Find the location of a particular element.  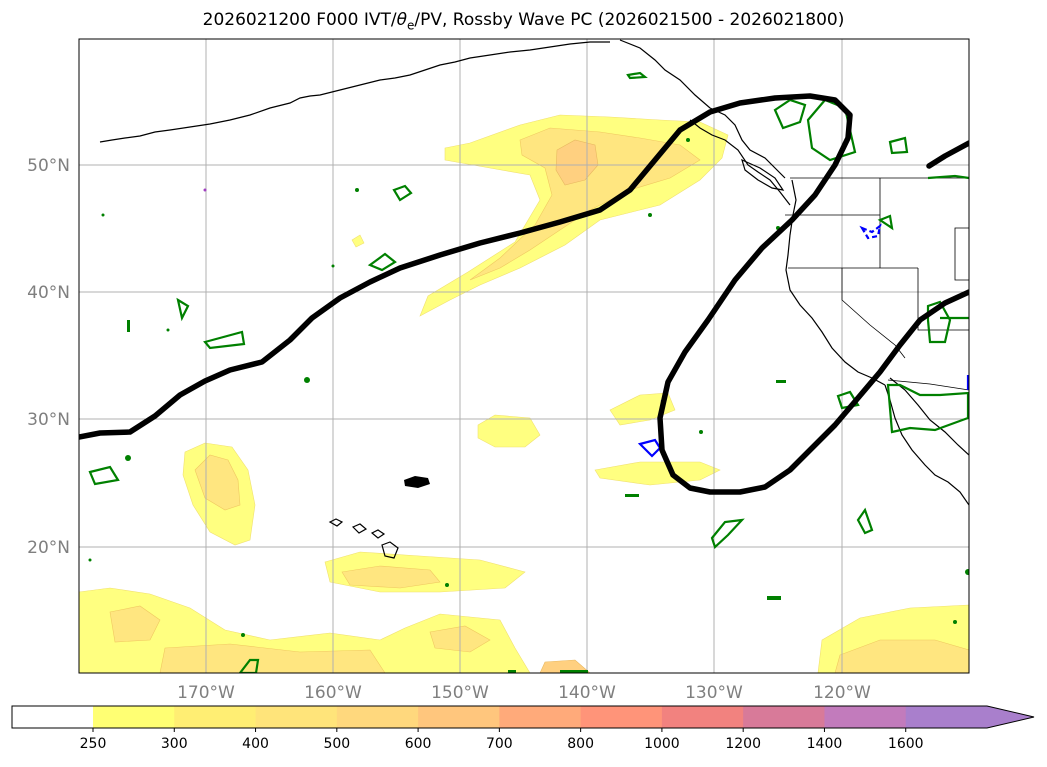

ivt-band-subtropic is located at coordinates (657, 473).